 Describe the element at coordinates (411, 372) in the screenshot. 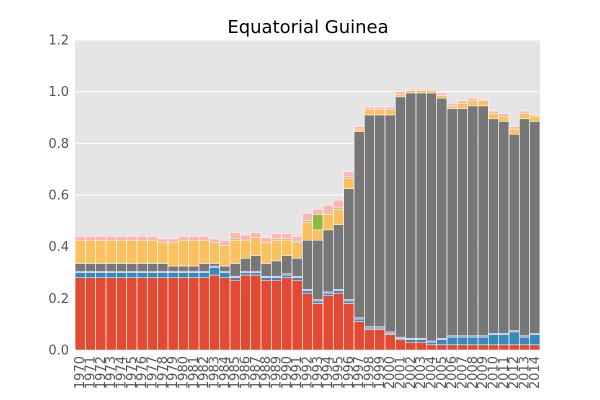

I see `x-tick-label: 2002` at that location.